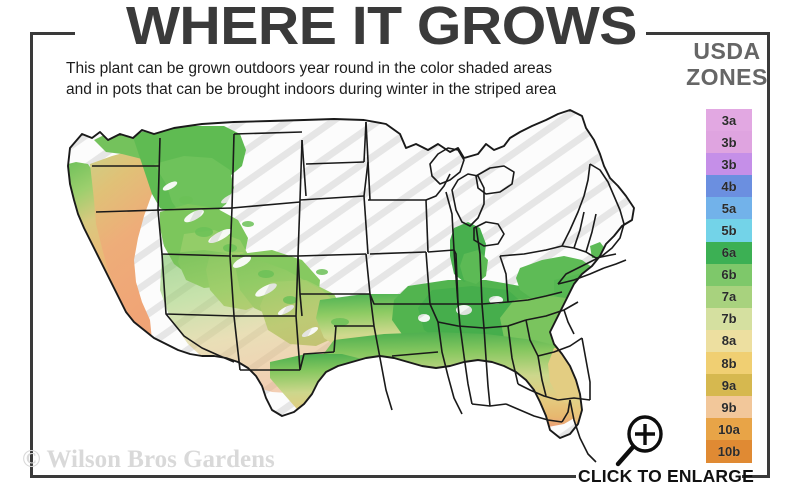 The width and height of the screenshot is (800, 500). What do you see at coordinates (729, 120) in the screenshot?
I see `legend-swatch-3a-0: 3a` at bounding box center [729, 120].